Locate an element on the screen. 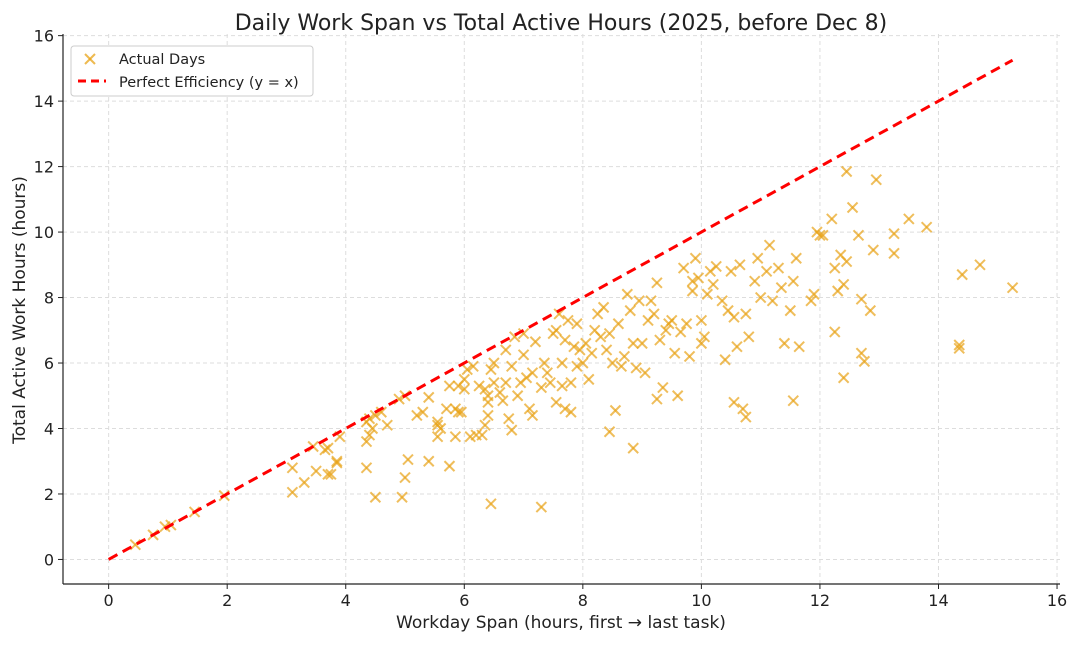 This screenshot has height=647, width=1080. x-ticks: 0 2 4 6 8 10 12 14 16 is located at coordinates (585, 597).